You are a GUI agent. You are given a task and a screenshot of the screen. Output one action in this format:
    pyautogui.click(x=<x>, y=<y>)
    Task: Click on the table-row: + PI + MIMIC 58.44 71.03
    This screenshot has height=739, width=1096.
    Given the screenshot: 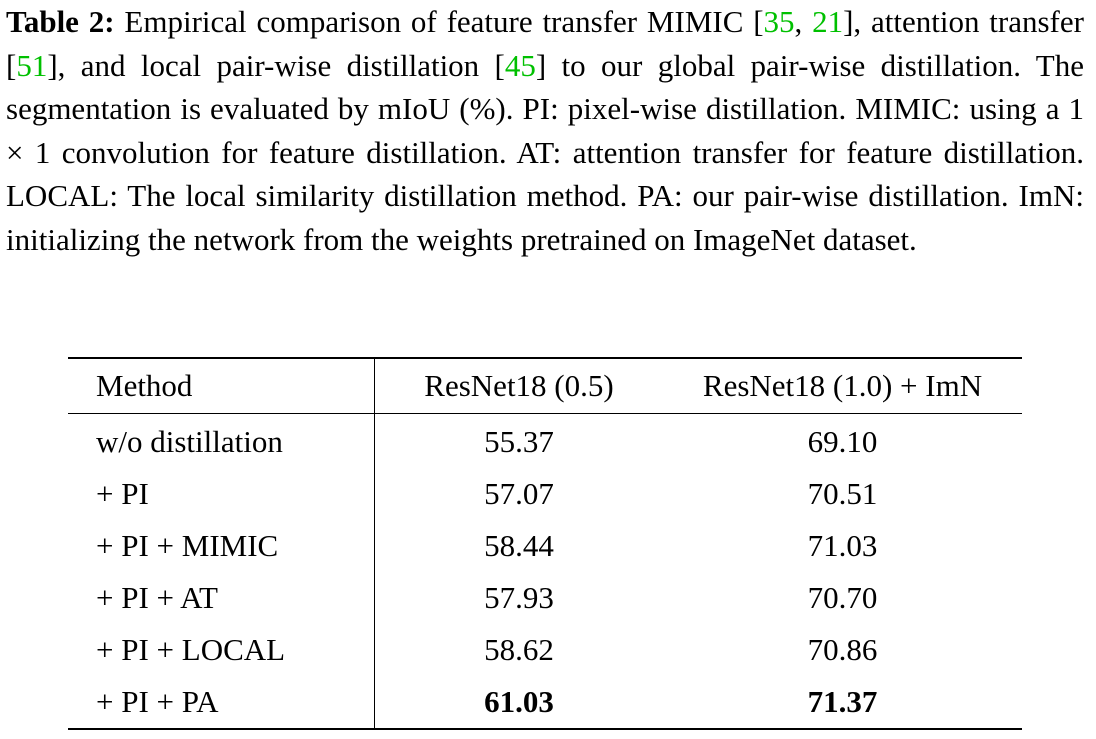 What is the action you would take?
    pyautogui.click(x=545, y=546)
    